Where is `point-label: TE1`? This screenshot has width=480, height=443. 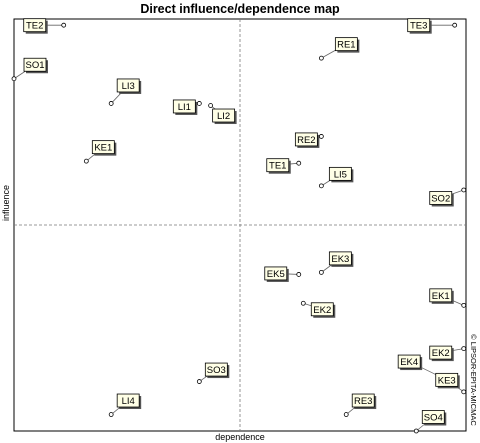 point-label: TE1 is located at coordinates (277, 166).